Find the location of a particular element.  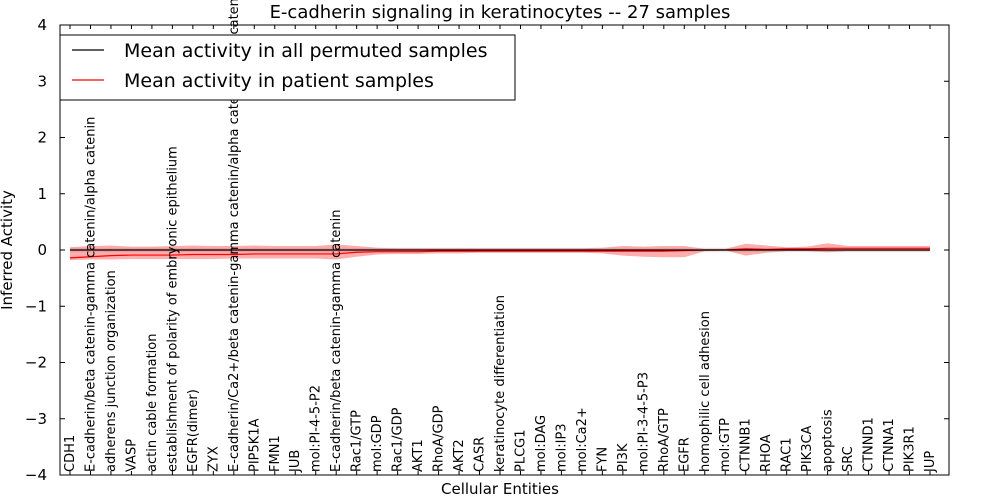

x-tick-label: adherens junction organization is located at coordinates (111, 371).